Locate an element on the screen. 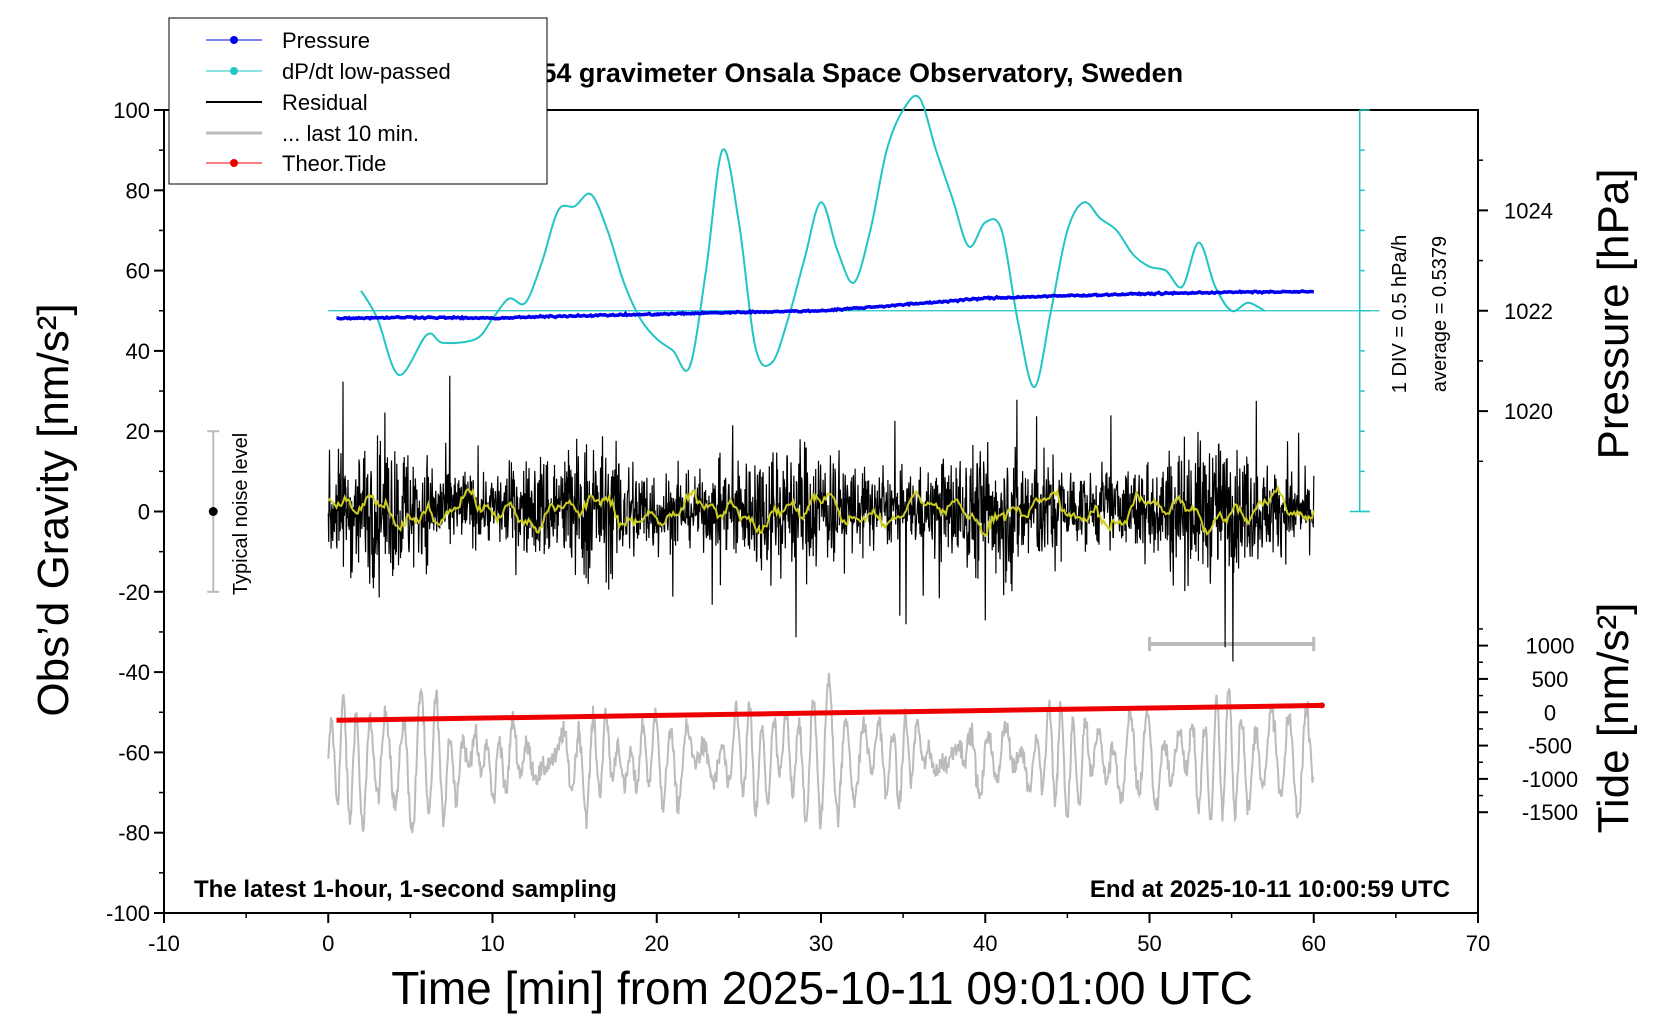 This screenshot has width=1660, height=1020. x-tick-label: 60 is located at coordinates (1314, 943).